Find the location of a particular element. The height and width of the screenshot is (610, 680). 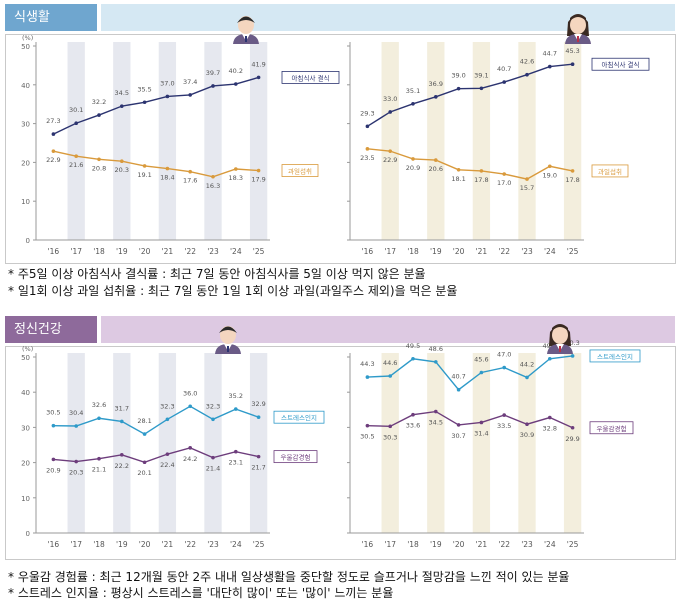

data-label: 19.0 is located at coordinates (550, 175).